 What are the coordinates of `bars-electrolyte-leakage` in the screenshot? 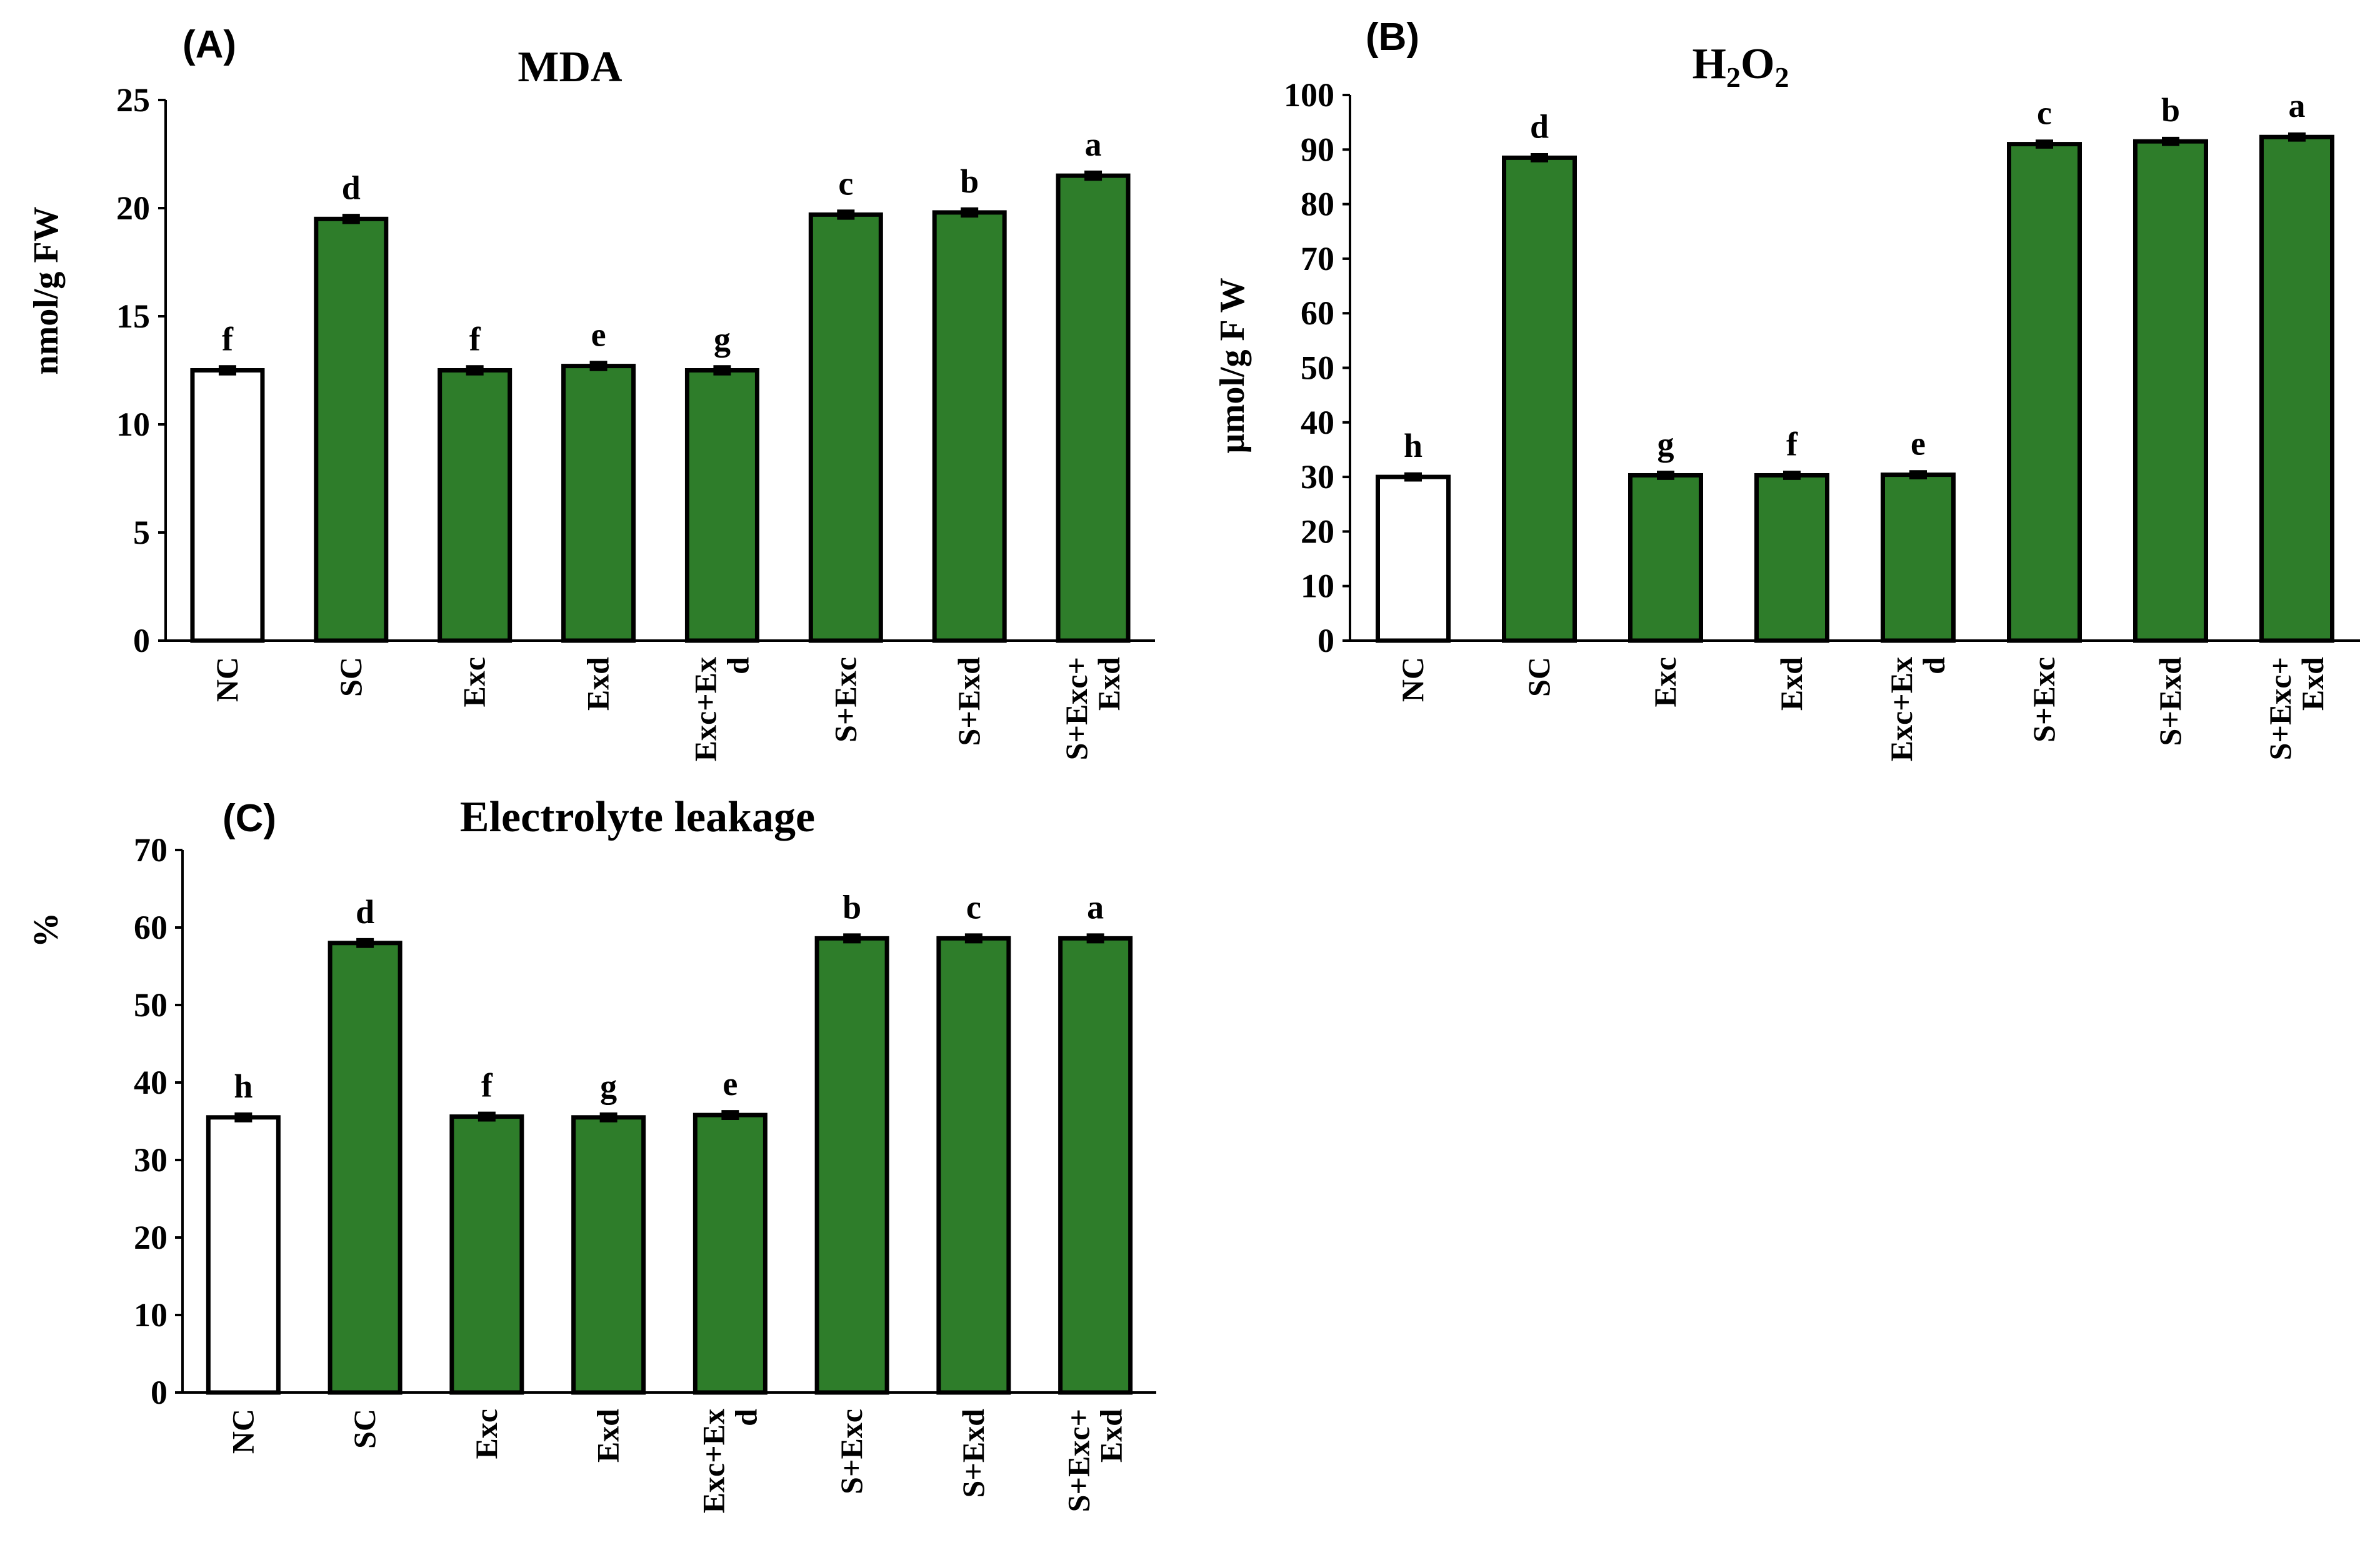 It's located at (669, 1165).